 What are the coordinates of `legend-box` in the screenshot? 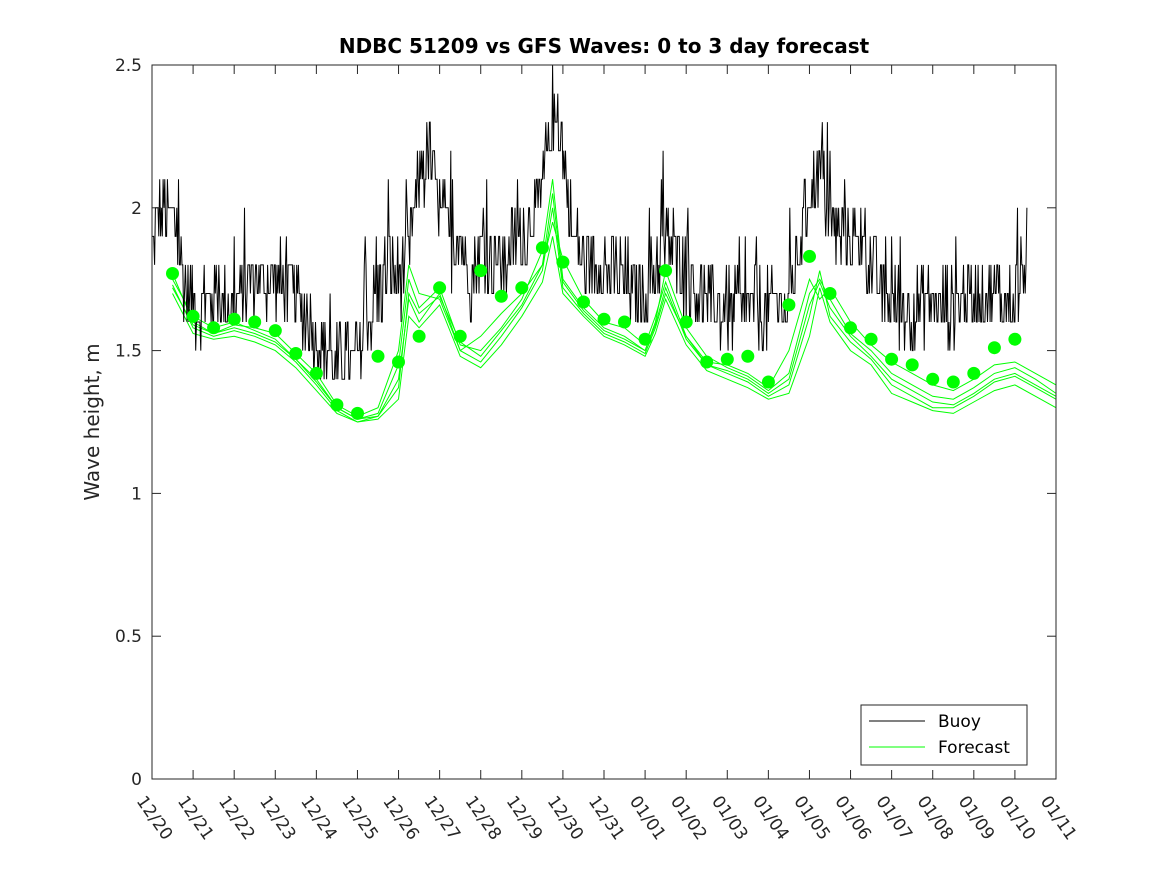 It's located at (944, 735).